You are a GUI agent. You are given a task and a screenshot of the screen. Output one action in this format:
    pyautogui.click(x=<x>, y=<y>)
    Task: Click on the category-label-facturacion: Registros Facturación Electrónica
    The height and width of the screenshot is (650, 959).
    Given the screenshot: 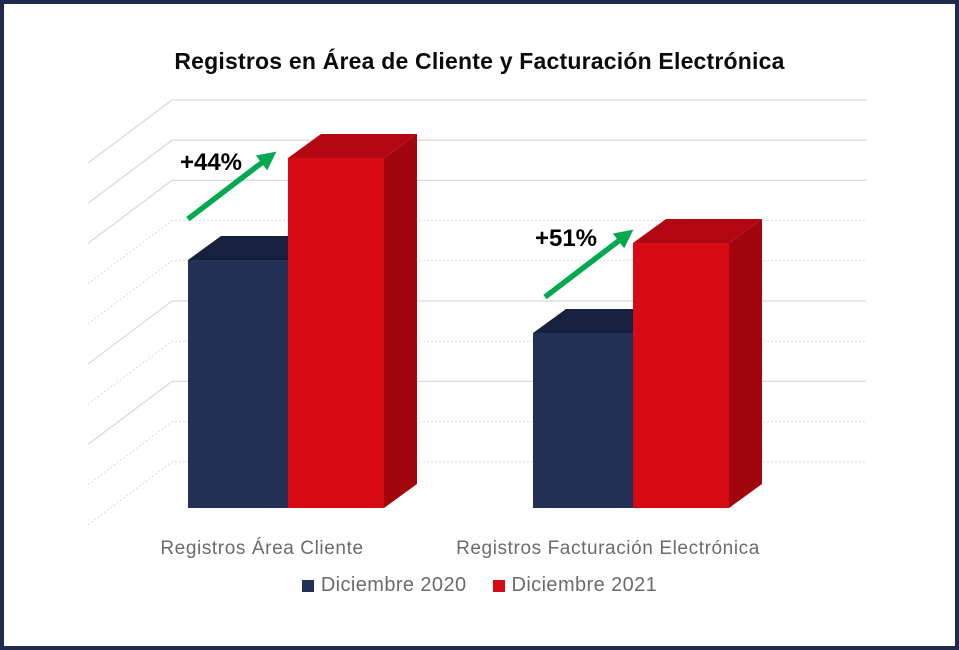 What is the action you would take?
    pyautogui.click(x=608, y=548)
    